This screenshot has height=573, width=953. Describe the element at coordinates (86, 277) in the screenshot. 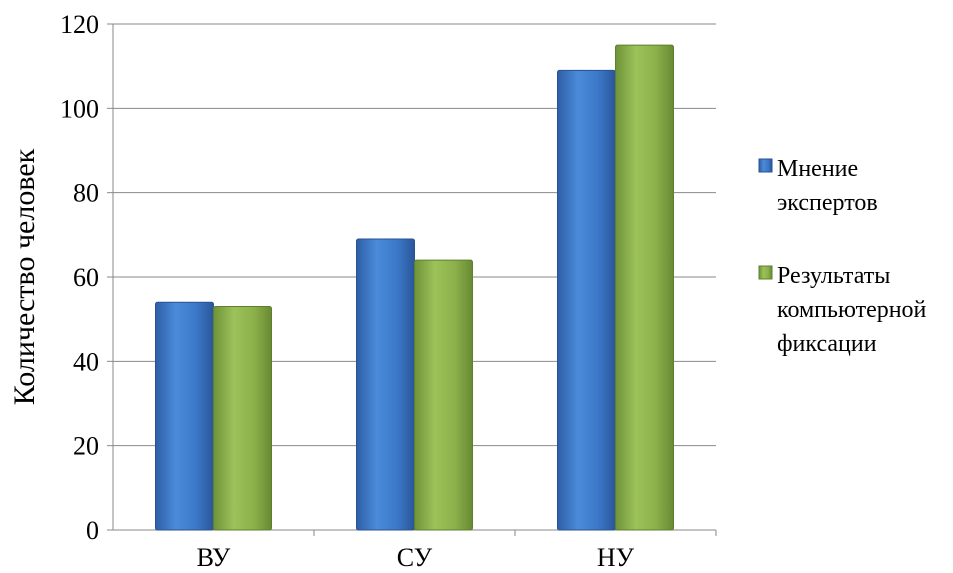

I see `y-tick-label: 60` at that location.